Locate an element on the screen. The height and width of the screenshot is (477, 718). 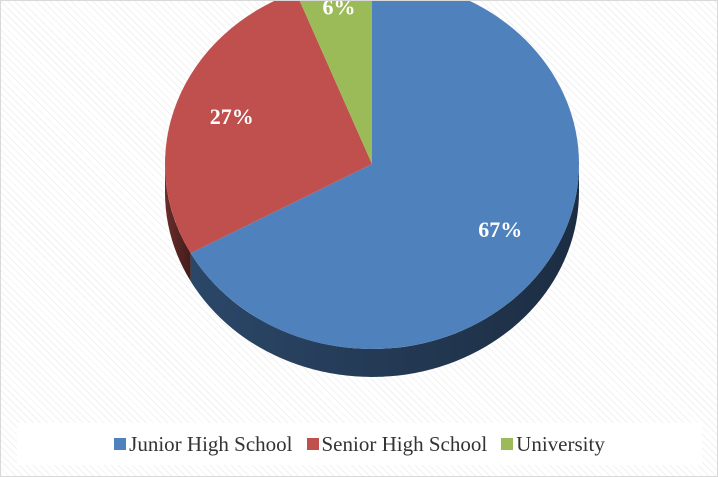
pie-slice-university is located at coordinates (335, 82).